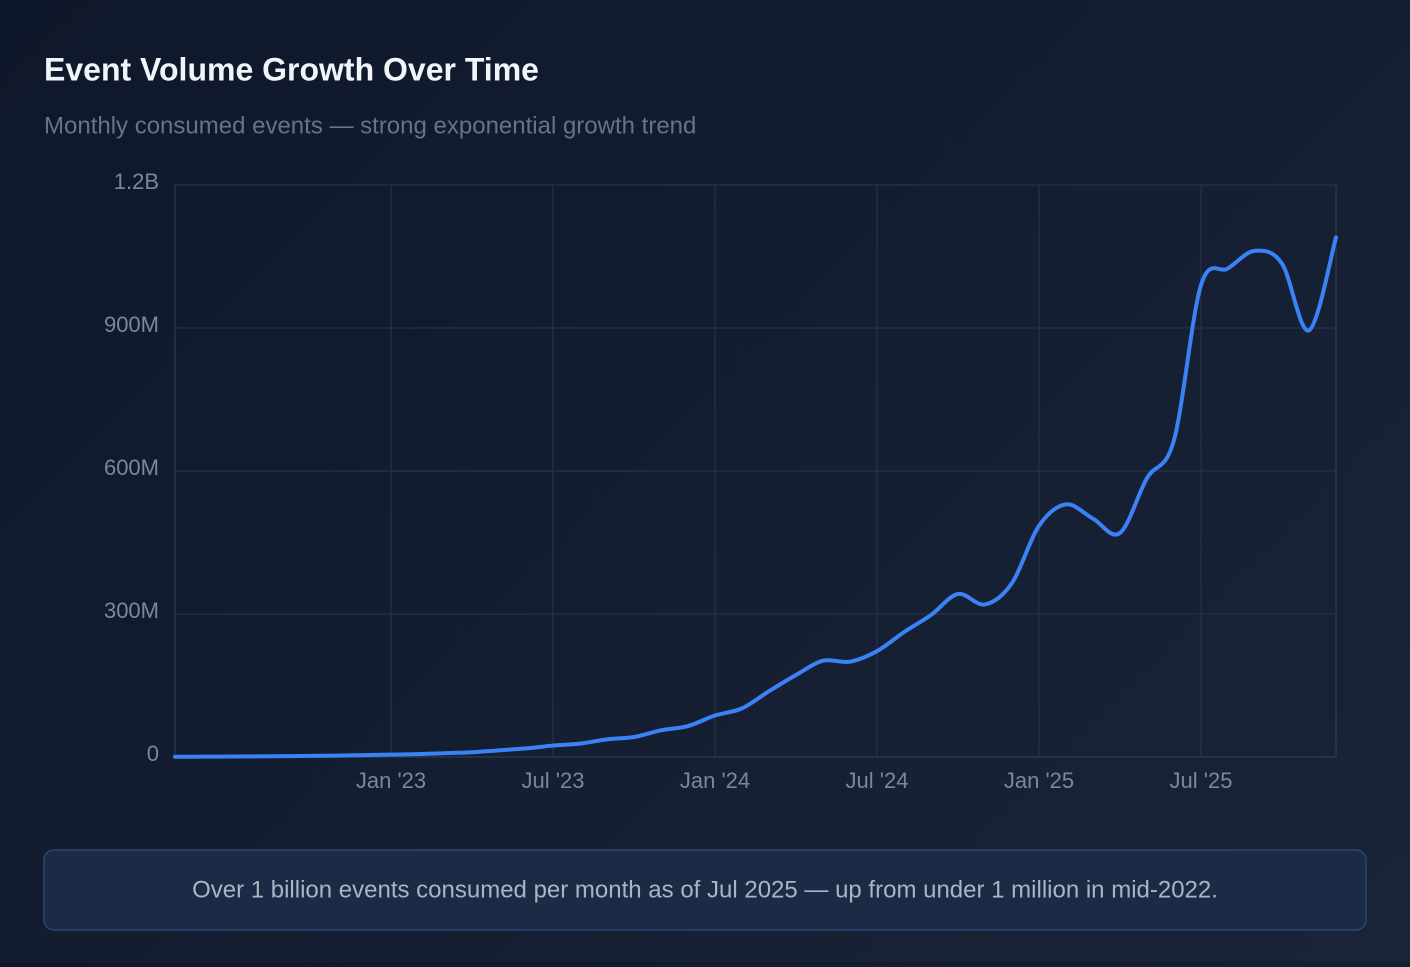  Describe the element at coordinates (131, 610) in the screenshot. I see `y-tick-label: 300M` at that location.